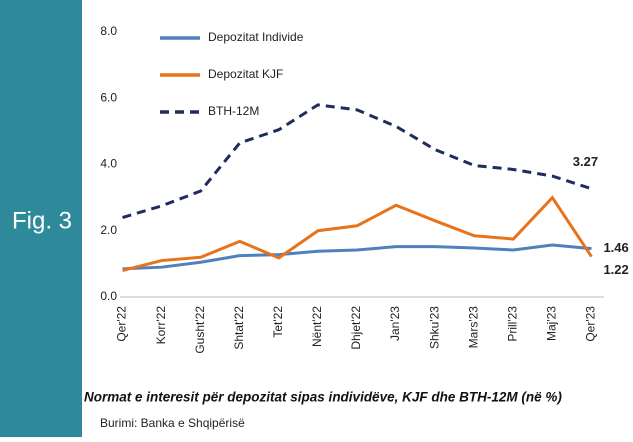 Image resolution: width=633 pixels, height=442 pixels. I want to click on x-tick-label: Prill'23, so click(512, 324).